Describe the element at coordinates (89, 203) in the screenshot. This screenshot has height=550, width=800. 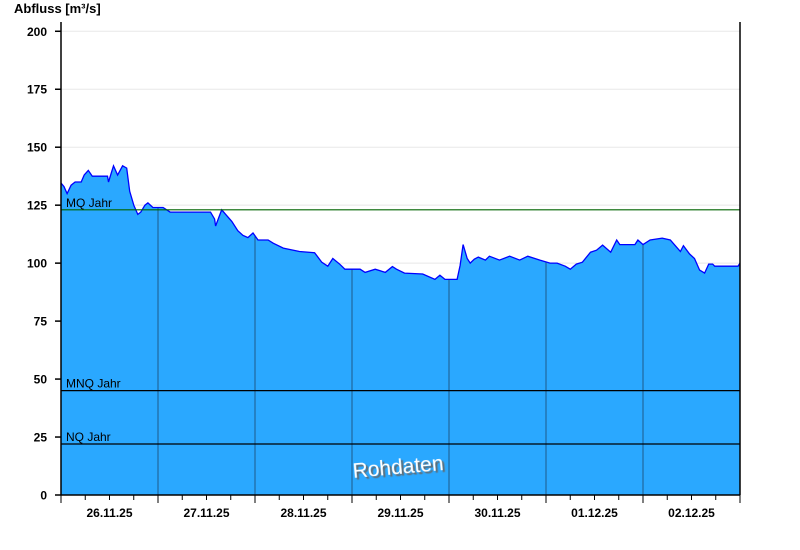
I see `reference-line-label: MQ Jahr` at that location.